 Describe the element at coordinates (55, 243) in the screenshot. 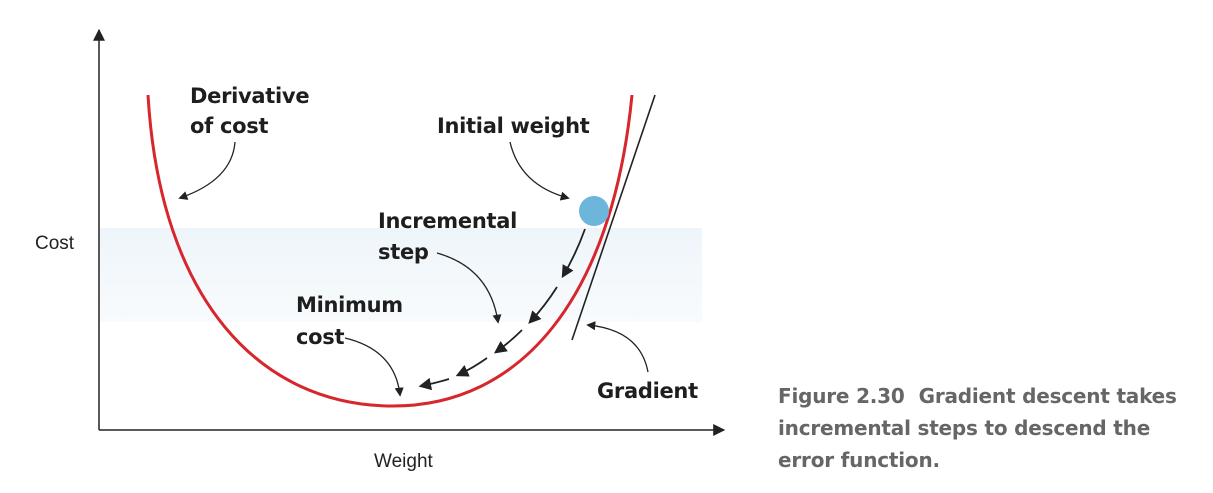

I see `y-axis-label: Cost` at that location.